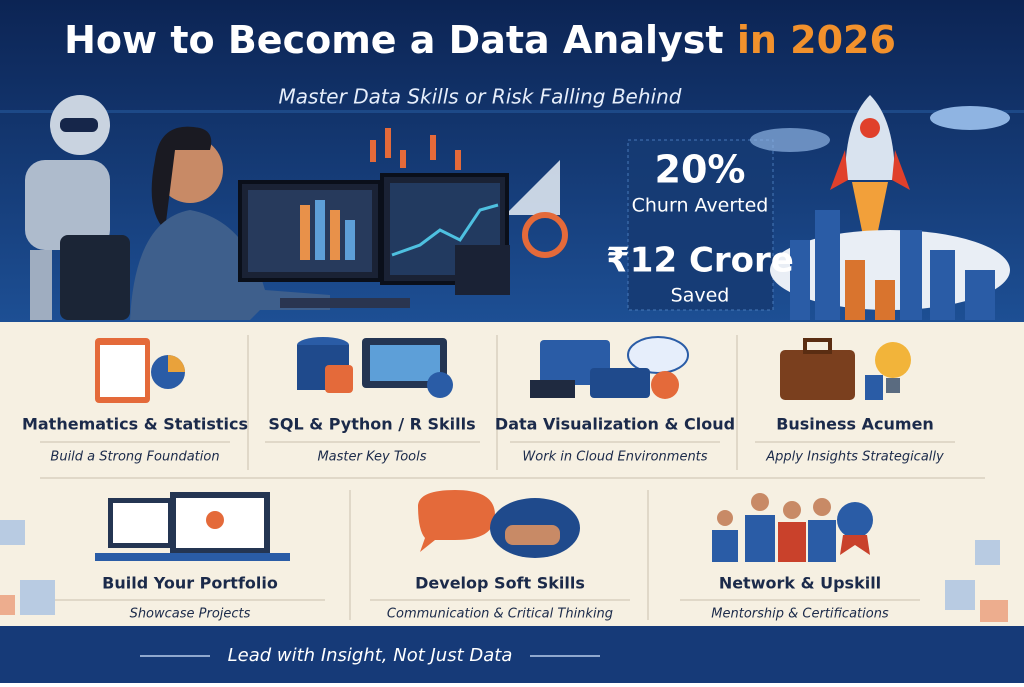  I want to click on skill-subtitle: Showcase Projects, so click(190, 614).